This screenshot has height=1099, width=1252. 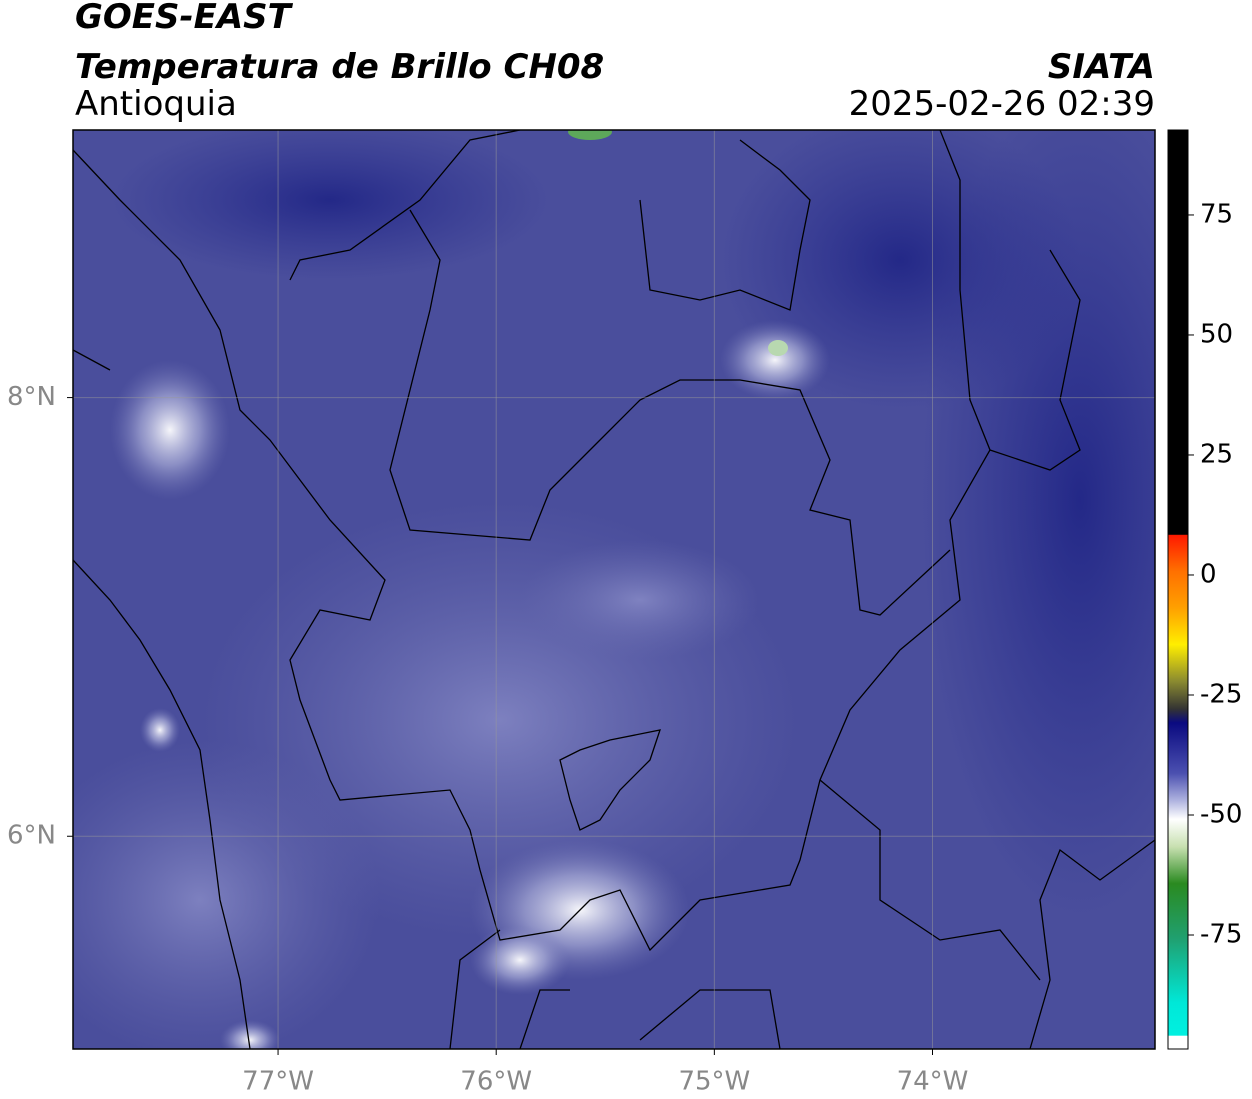 I want to click on region: Antioquia, so click(x=156, y=104).